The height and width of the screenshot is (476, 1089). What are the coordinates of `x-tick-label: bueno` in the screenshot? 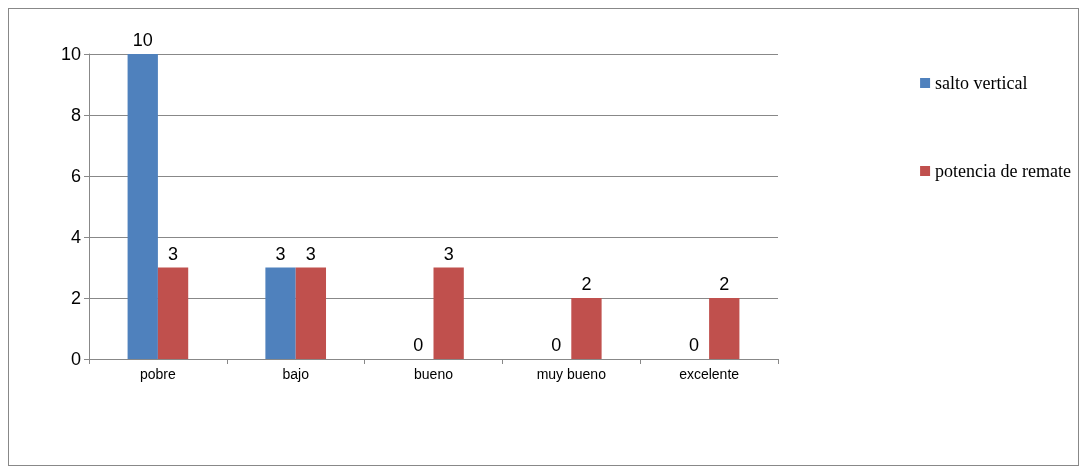 It's located at (434, 374).